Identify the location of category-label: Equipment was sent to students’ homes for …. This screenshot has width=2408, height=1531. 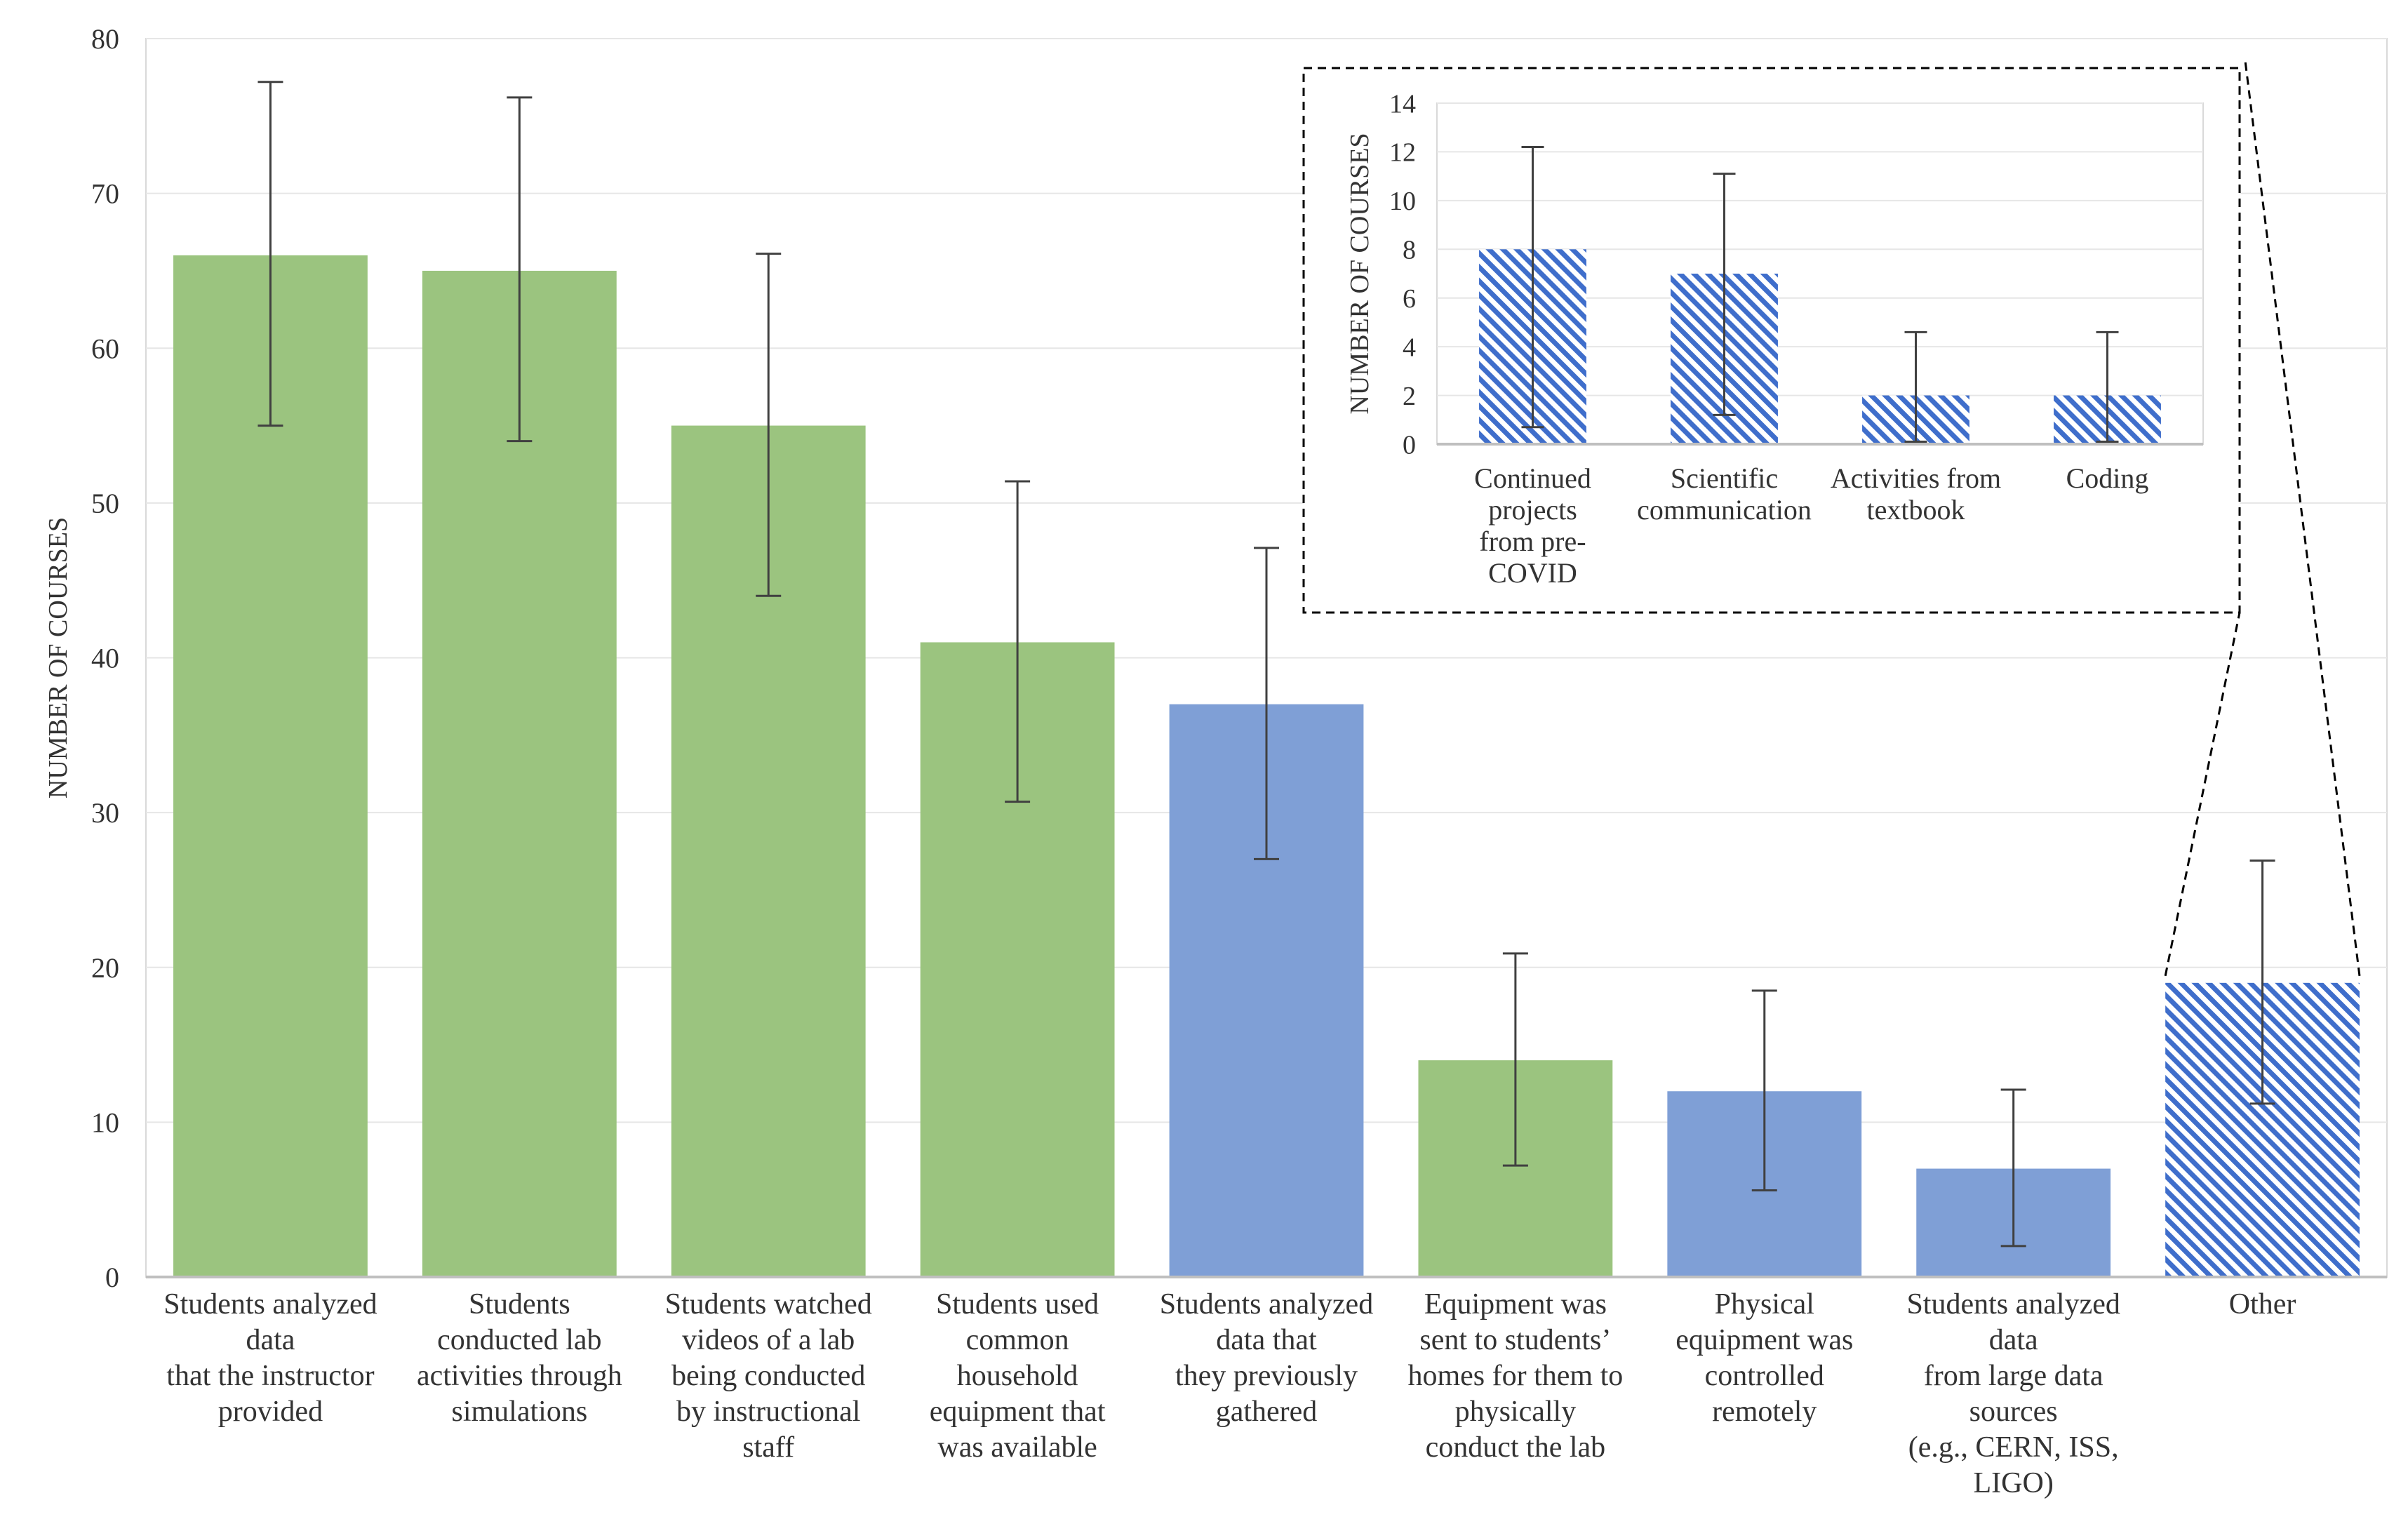
(1515, 1376).